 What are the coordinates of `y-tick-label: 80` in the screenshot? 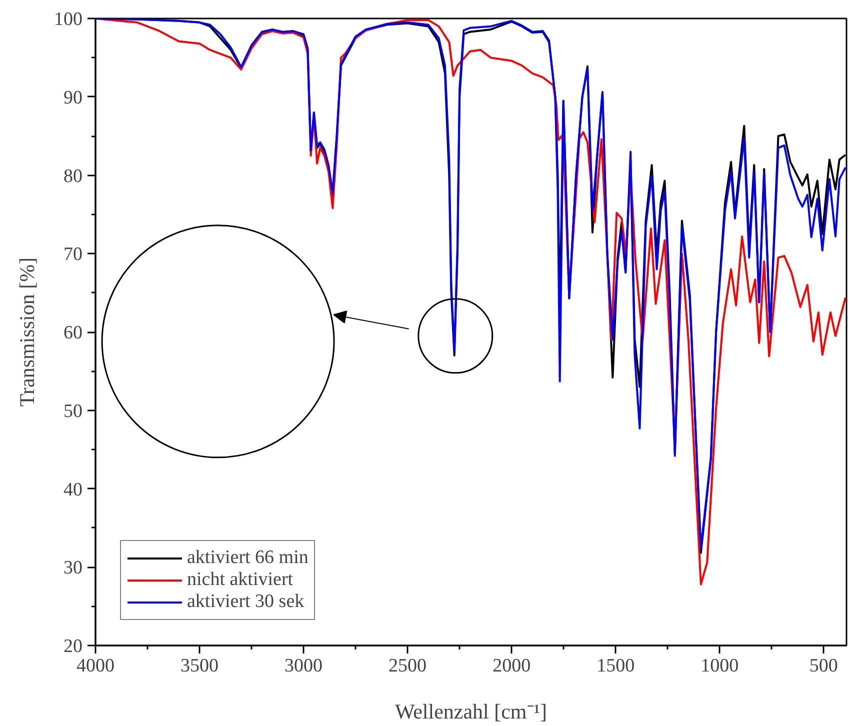 It's located at (73, 176).